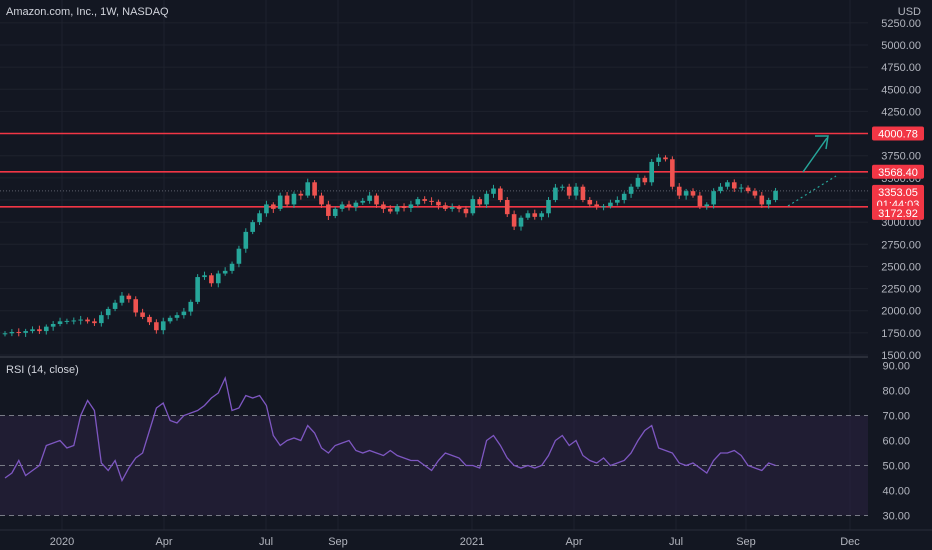  What do you see at coordinates (901, 334) in the screenshot?
I see `price-tick-label: 1750.00` at bounding box center [901, 334].